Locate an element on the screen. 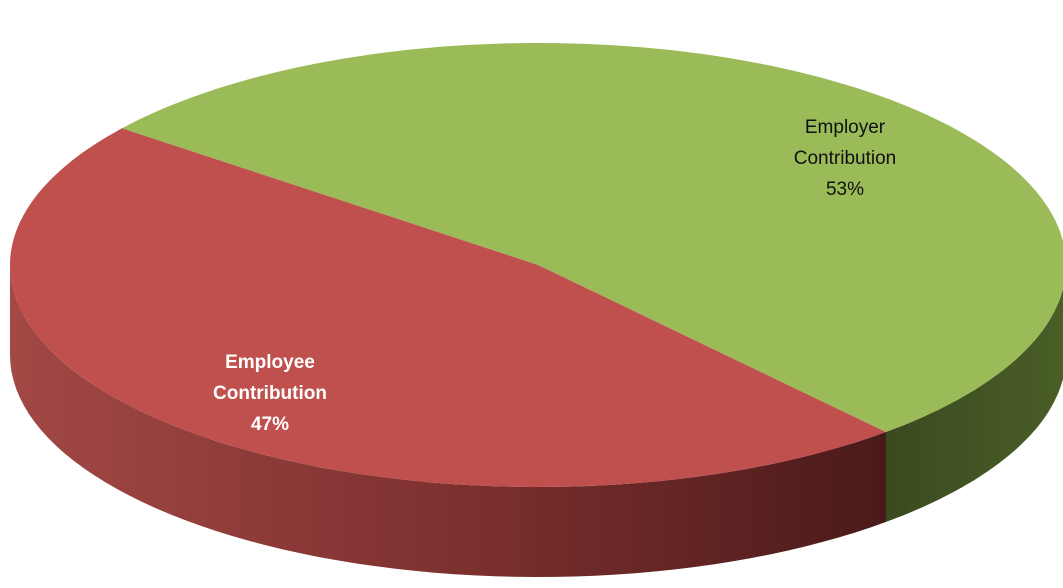 This screenshot has width=1063, height=588. data-label-employer-contribution: Employer Contribution 53% is located at coordinates (845, 158).